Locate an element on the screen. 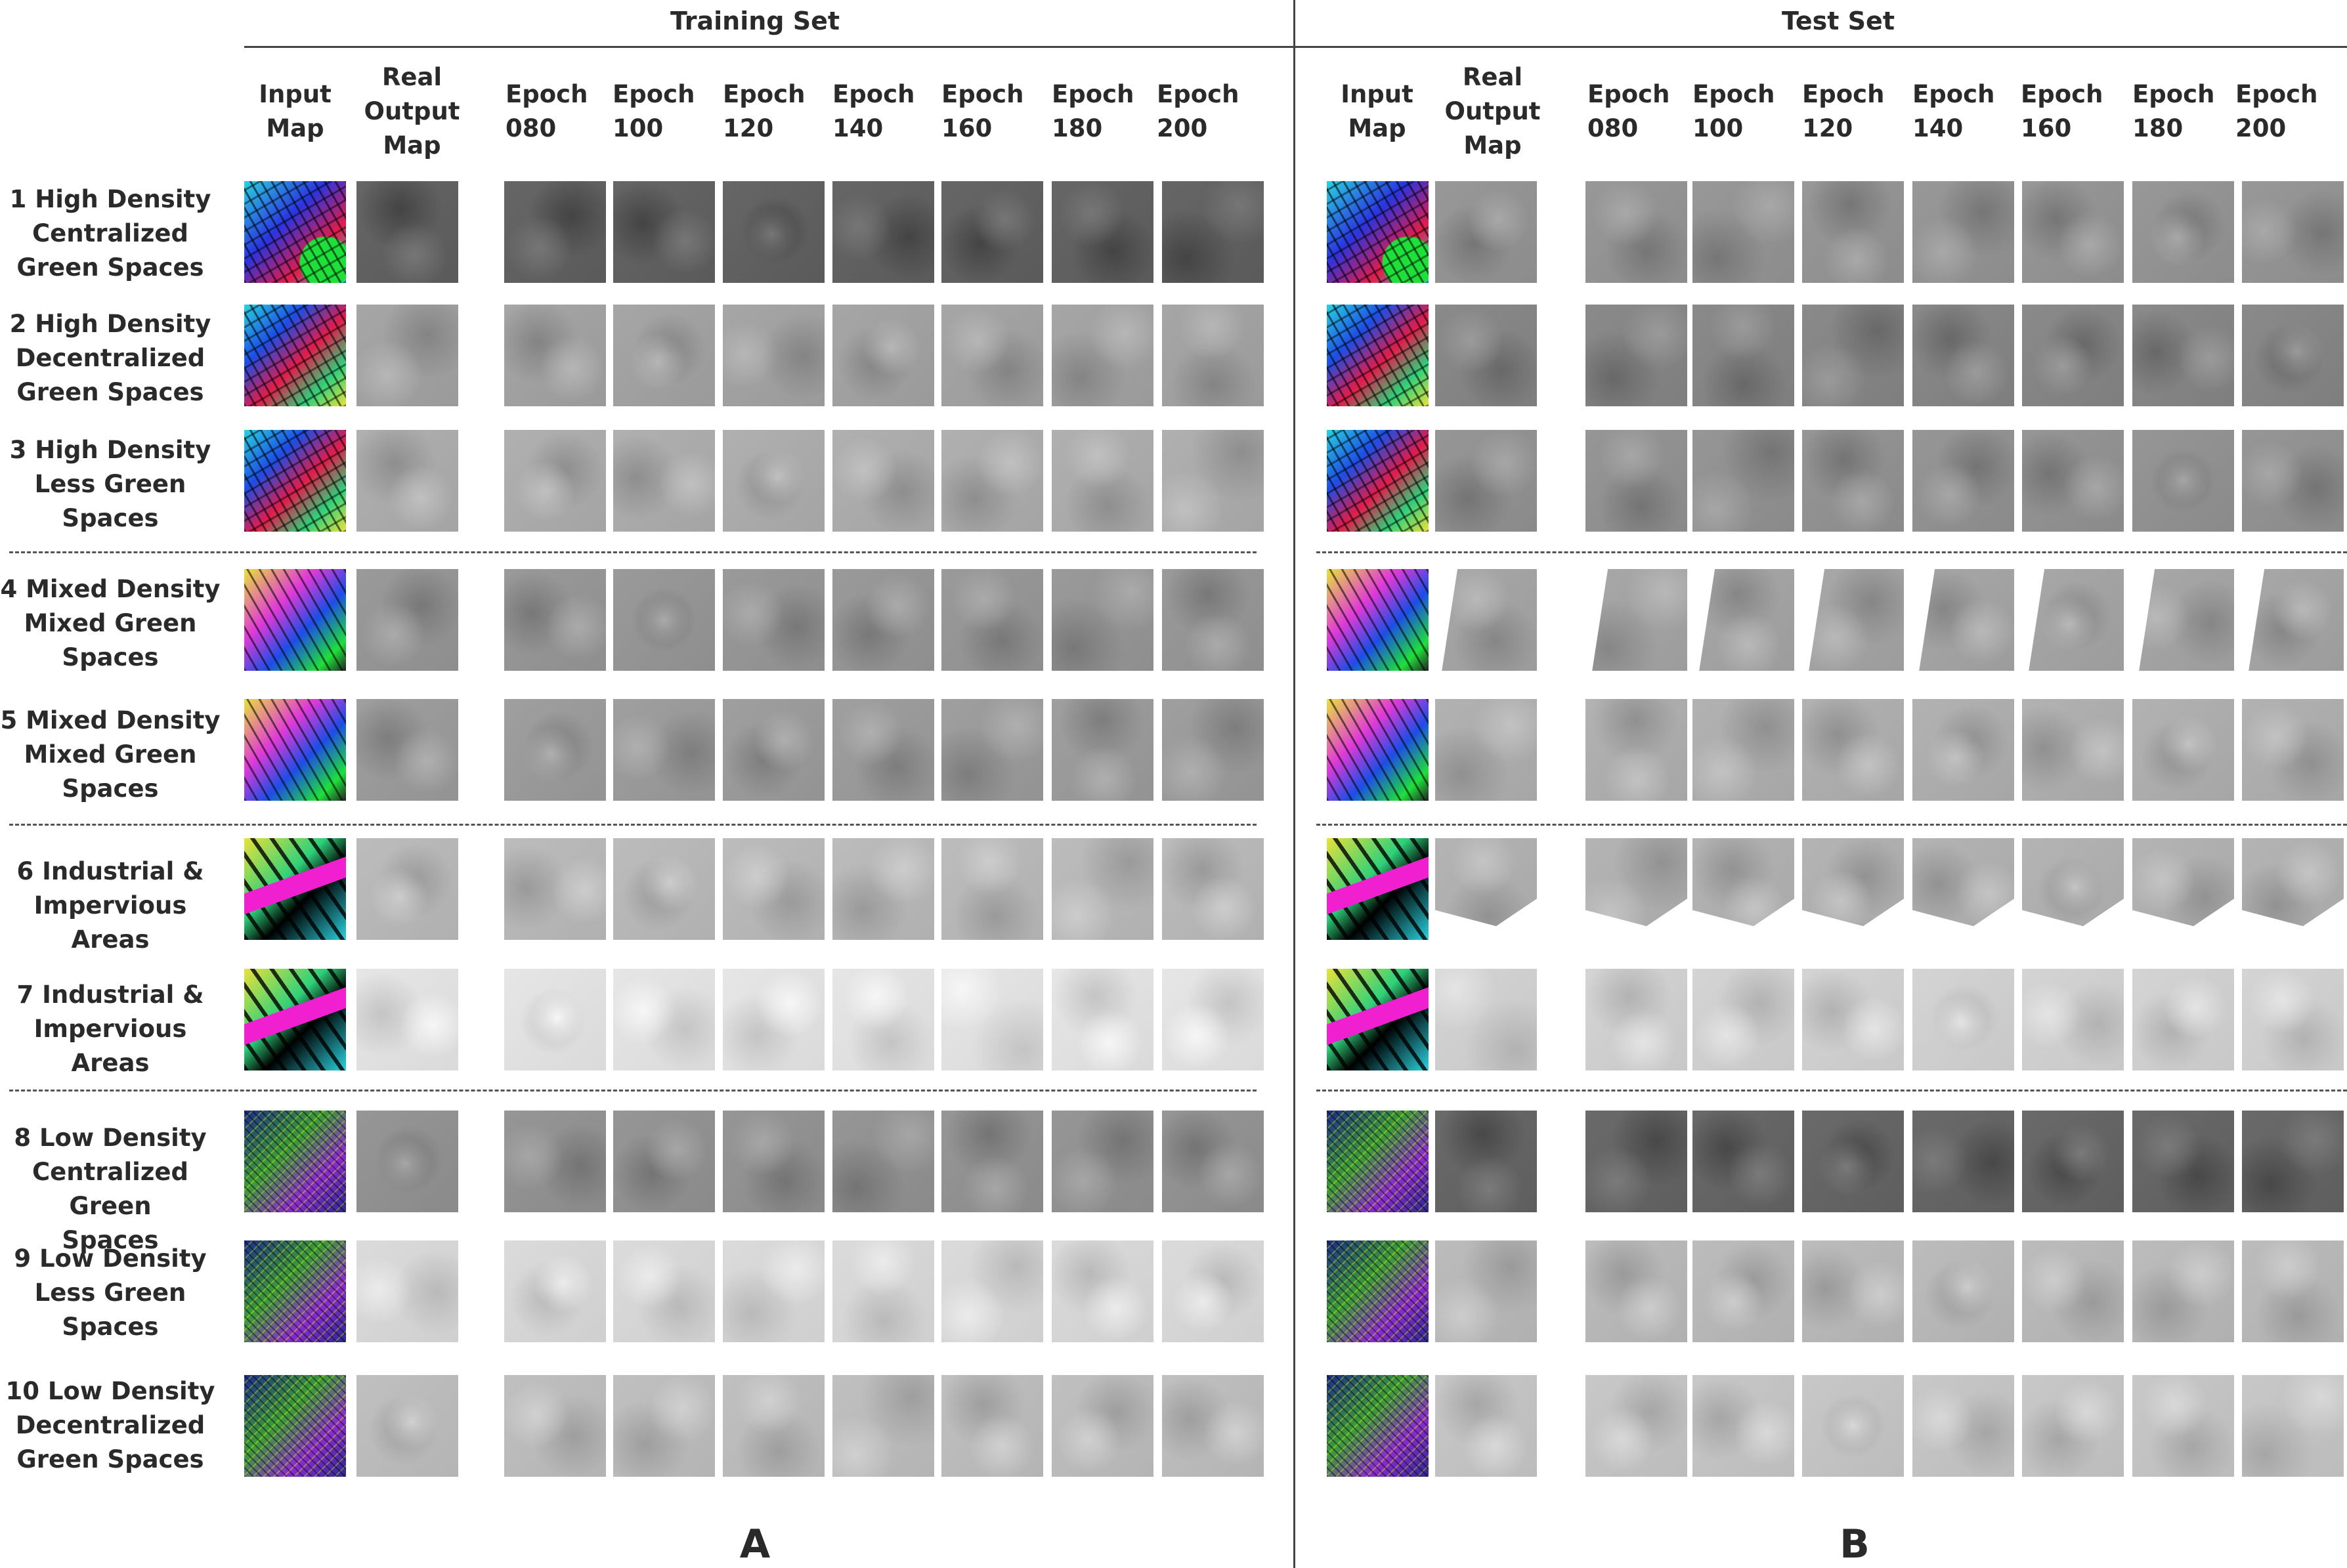  col-header-real-test: Real Output Map is located at coordinates (1492, 111).